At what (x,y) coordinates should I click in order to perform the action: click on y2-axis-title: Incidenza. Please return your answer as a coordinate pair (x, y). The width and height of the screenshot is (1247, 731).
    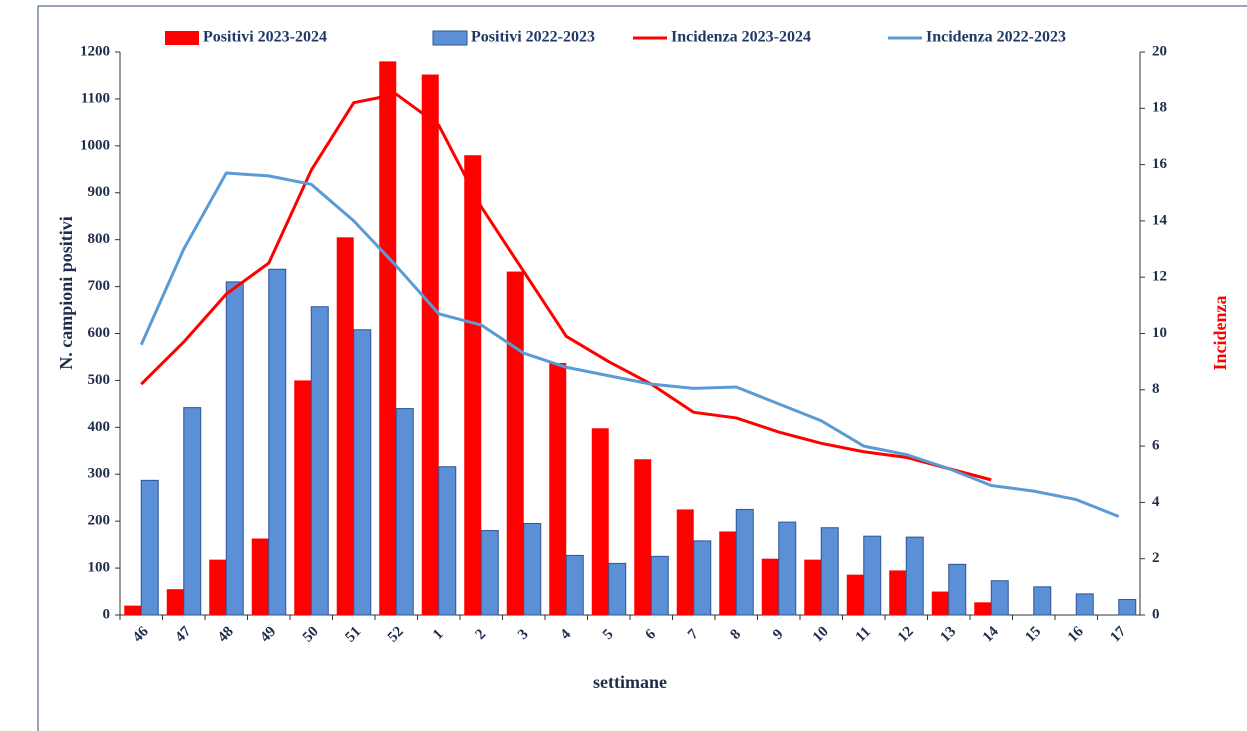
    Looking at the image, I should click on (1220, 332).